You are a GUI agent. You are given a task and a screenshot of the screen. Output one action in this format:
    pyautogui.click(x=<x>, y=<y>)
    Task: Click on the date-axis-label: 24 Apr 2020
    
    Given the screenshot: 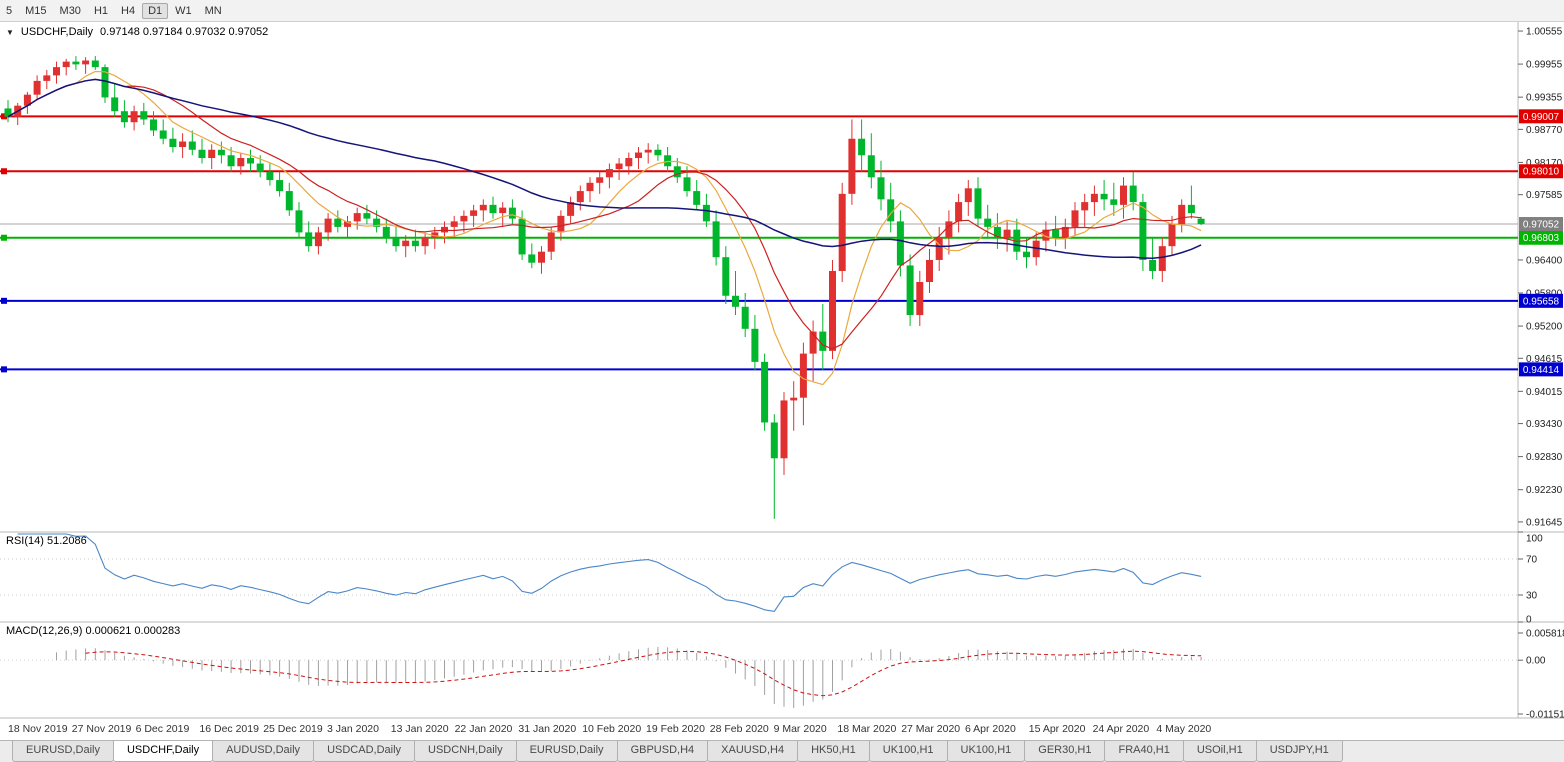 What is the action you would take?
    pyautogui.click(x=1121, y=729)
    